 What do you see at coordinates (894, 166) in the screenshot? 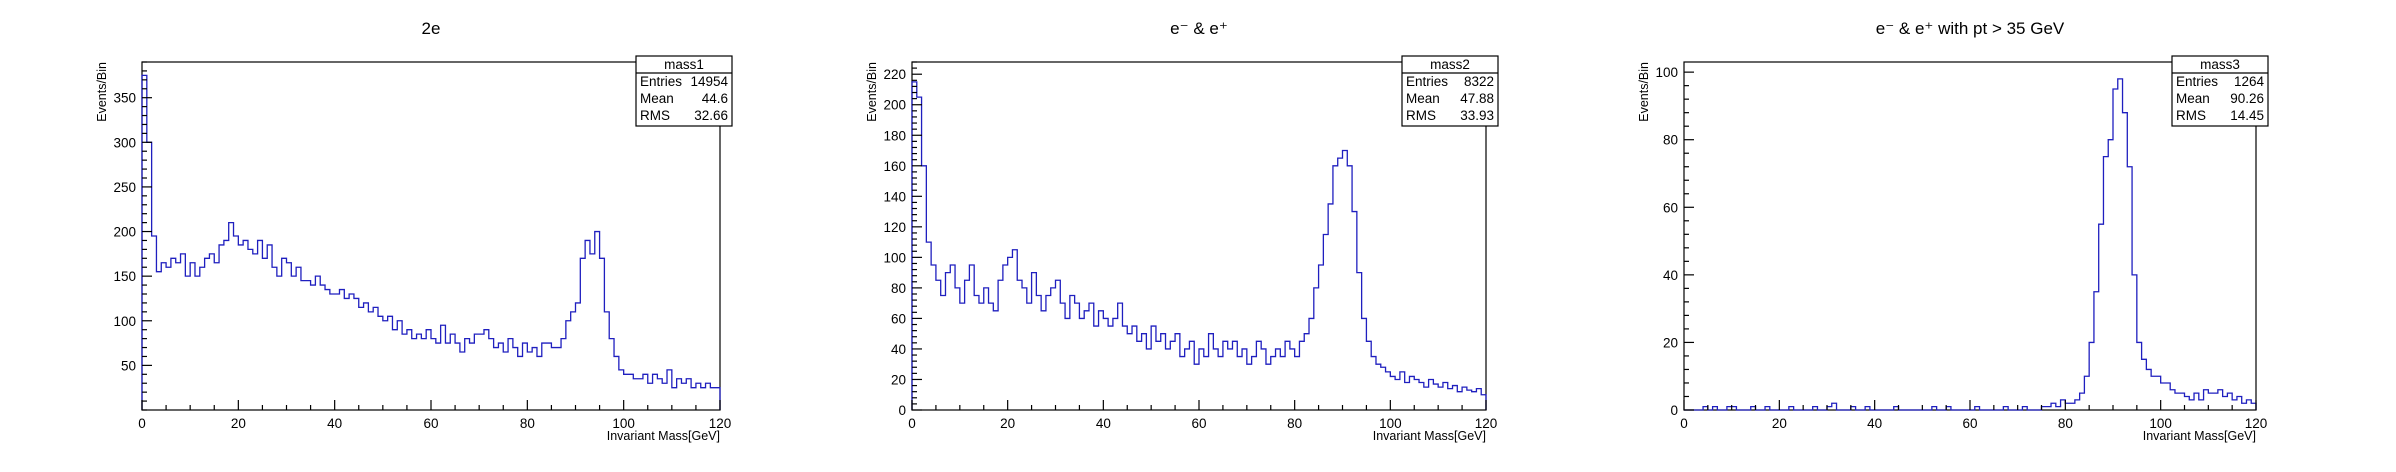
I see `y-tick-label: 160` at bounding box center [894, 166].